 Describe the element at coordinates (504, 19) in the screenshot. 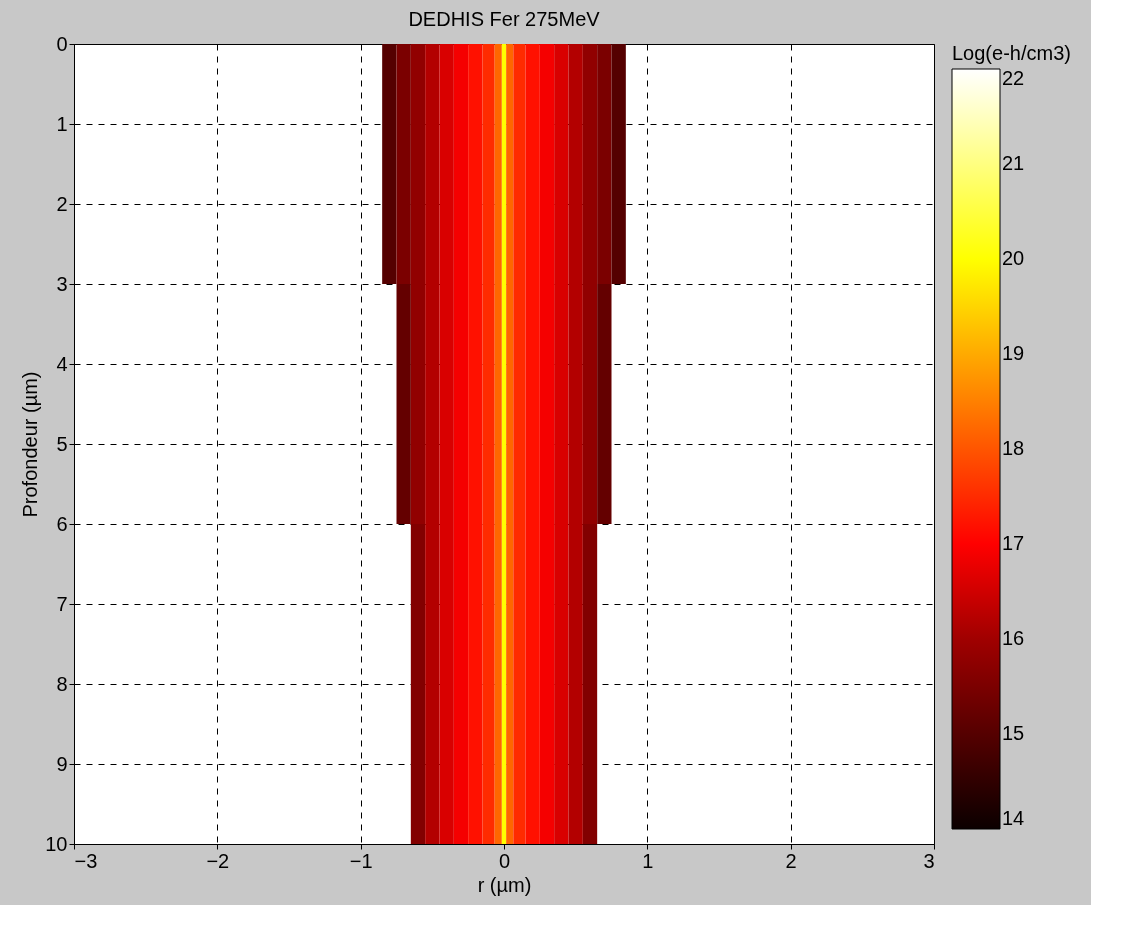

I see `chart-title: DEDHIS Fer 275MeV` at that location.